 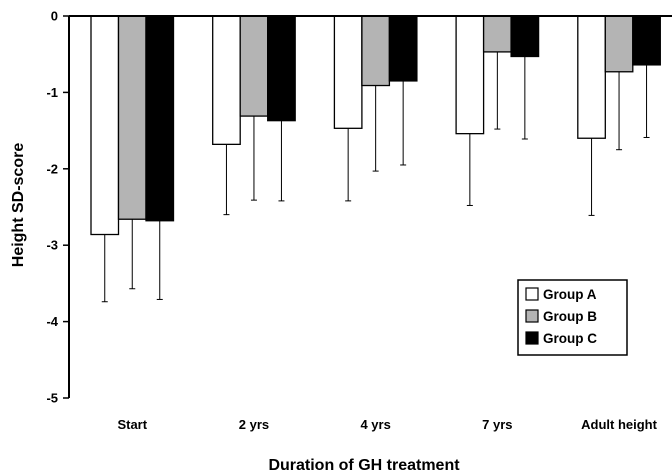 What do you see at coordinates (254, 424) in the screenshot?
I see `x-tick-label: 2 yrs` at bounding box center [254, 424].